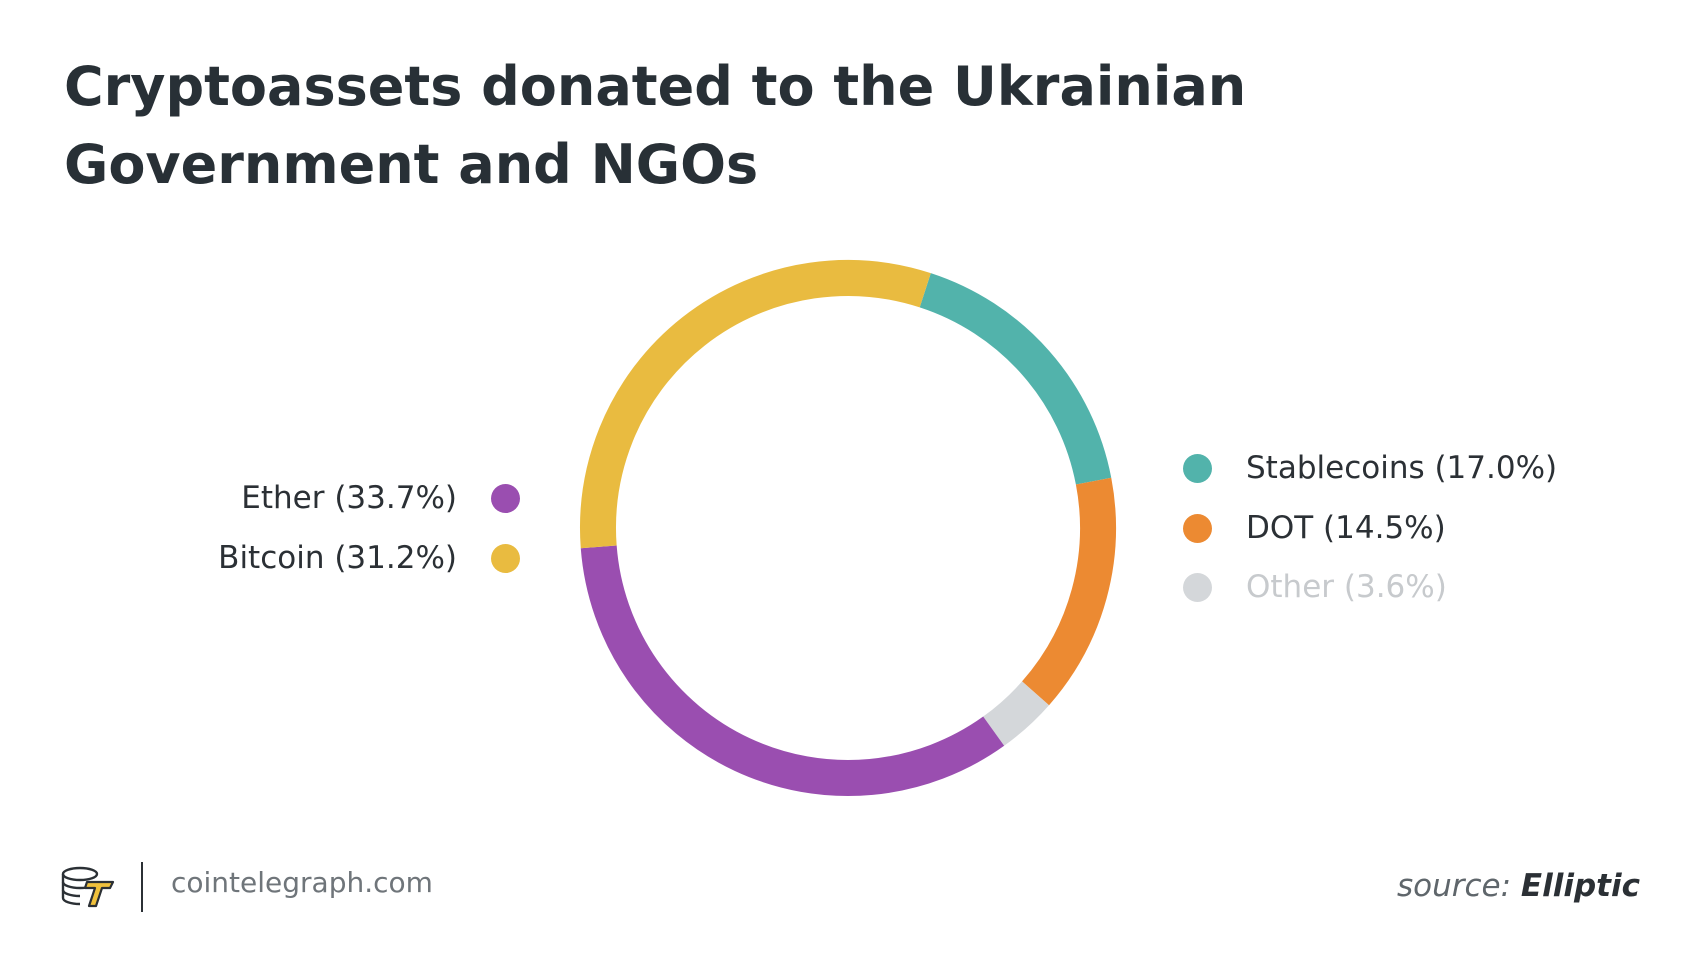  What do you see at coordinates (1016, 713) in the screenshot?
I see `donut-slice-other` at bounding box center [1016, 713].